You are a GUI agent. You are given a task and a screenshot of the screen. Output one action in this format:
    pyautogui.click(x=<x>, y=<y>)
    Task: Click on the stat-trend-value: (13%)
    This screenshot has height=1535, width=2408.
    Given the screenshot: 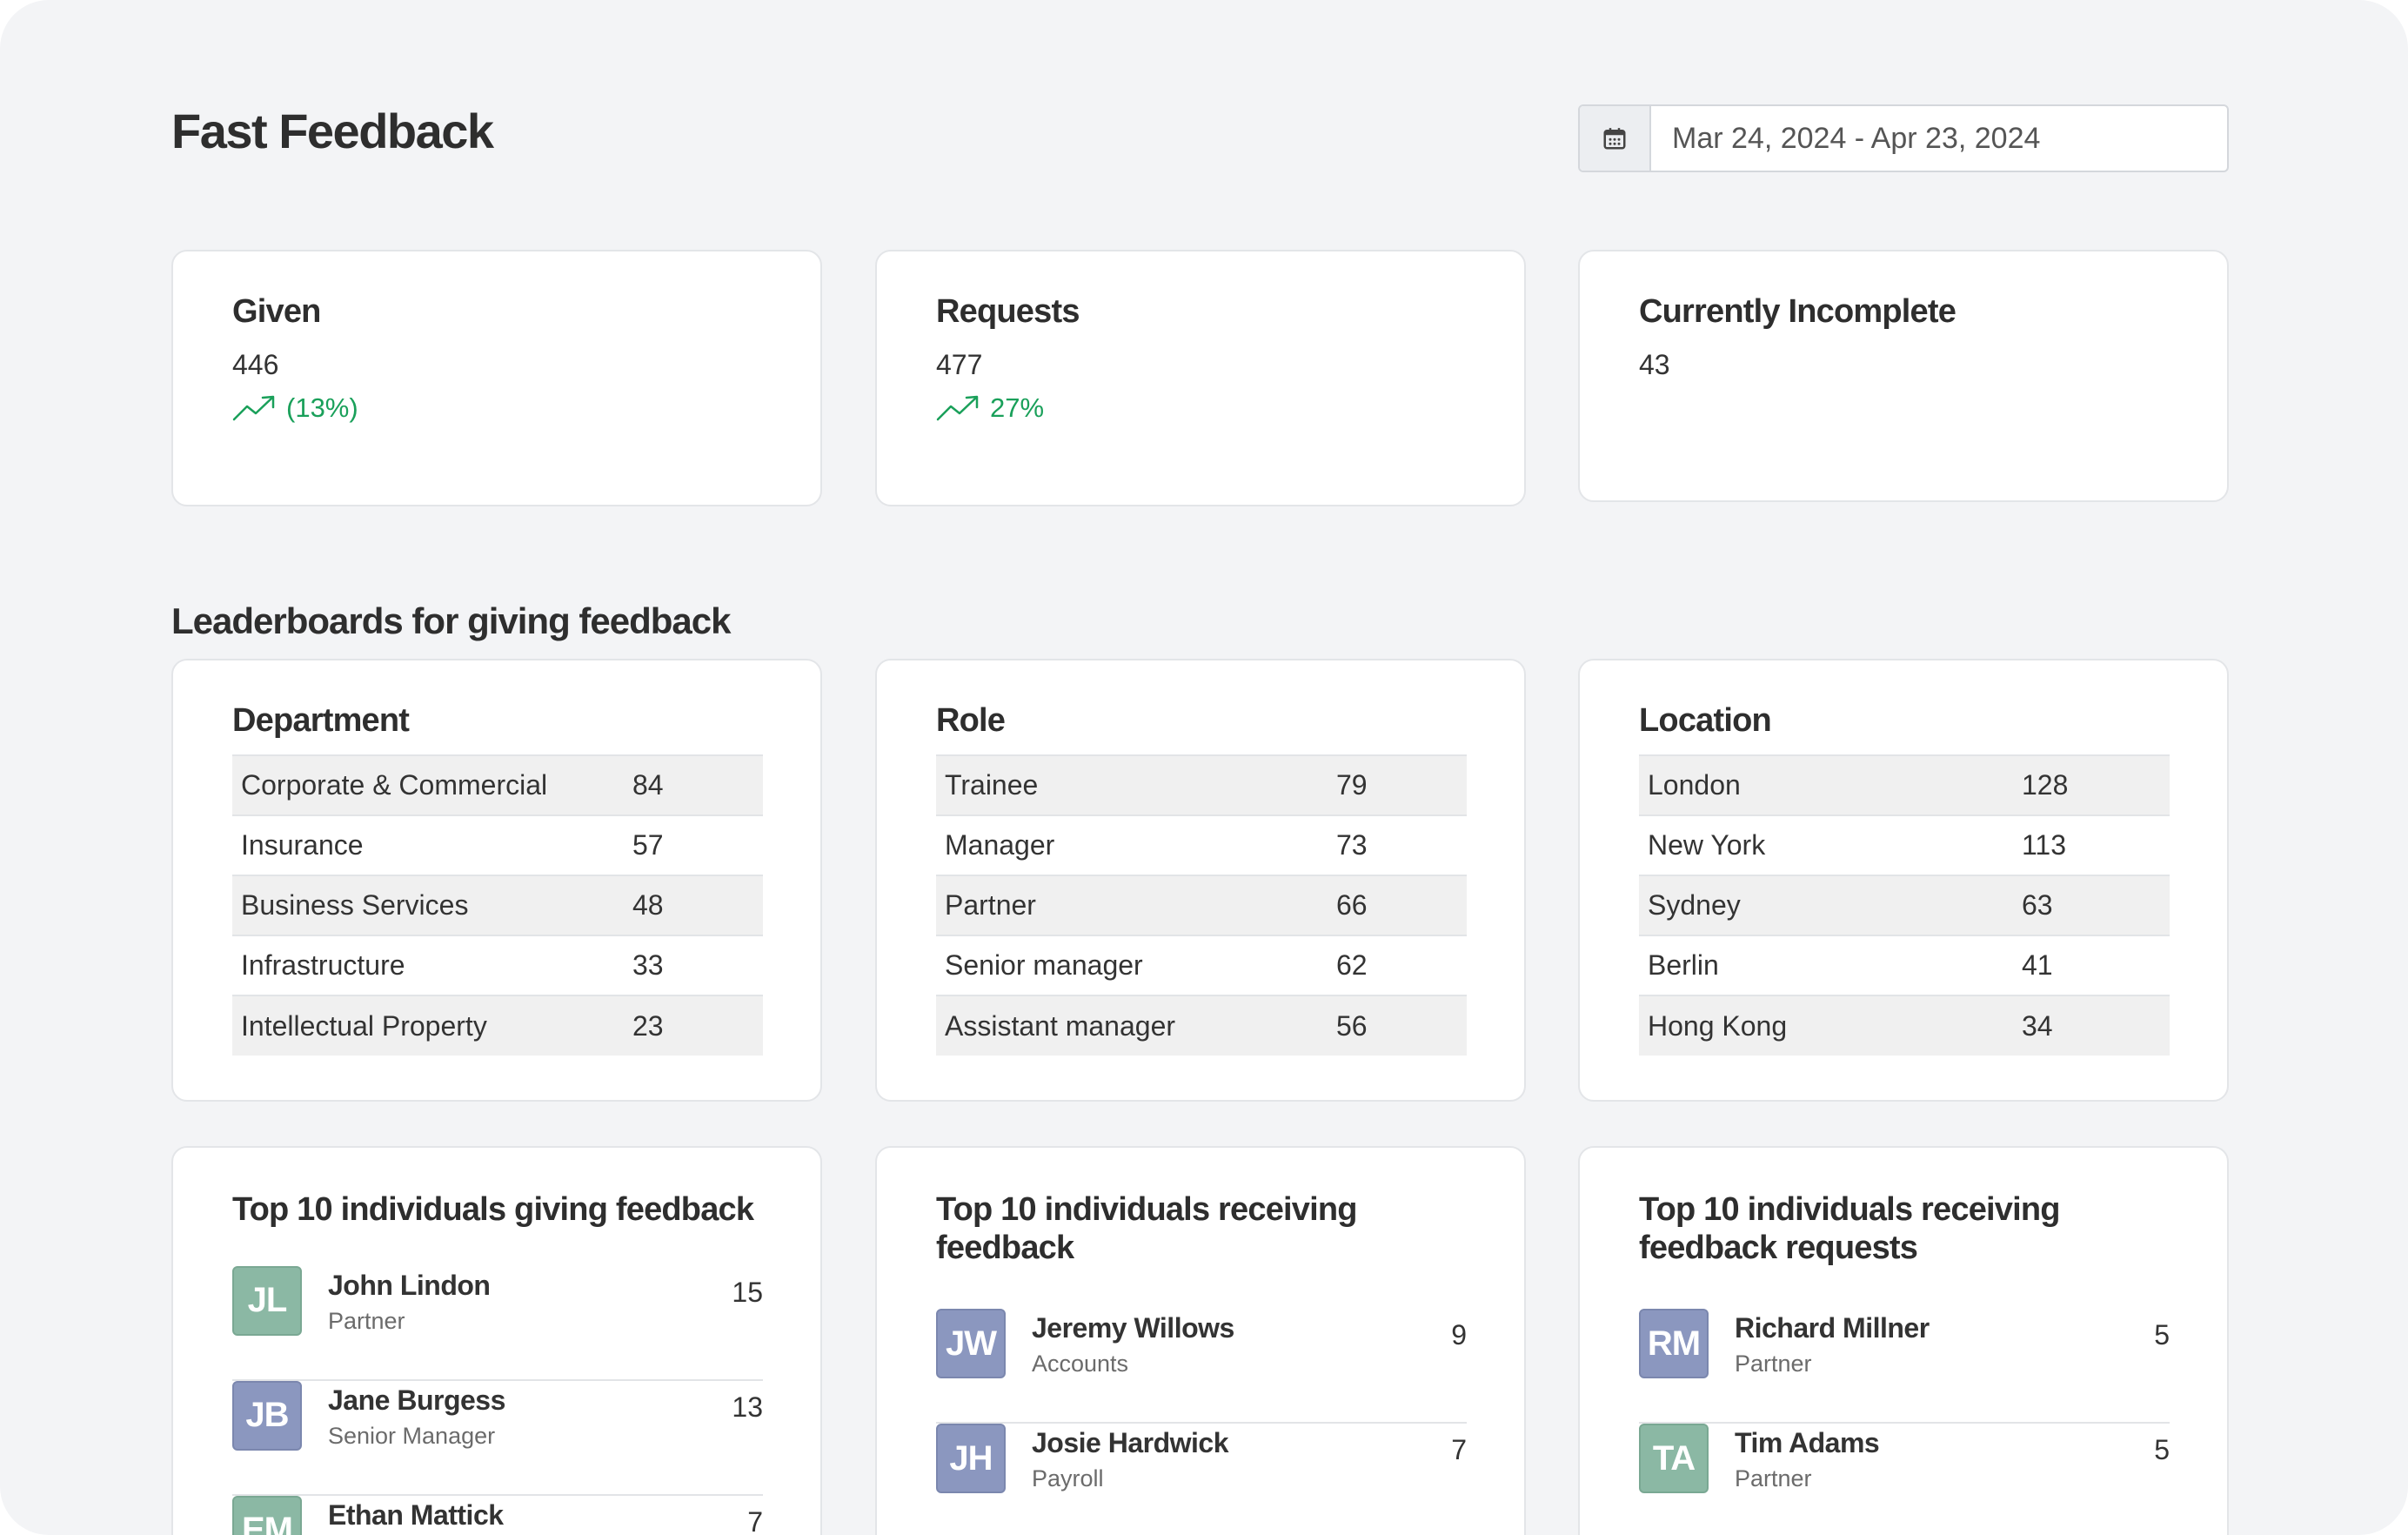 What is the action you would take?
    pyautogui.click(x=322, y=407)
    